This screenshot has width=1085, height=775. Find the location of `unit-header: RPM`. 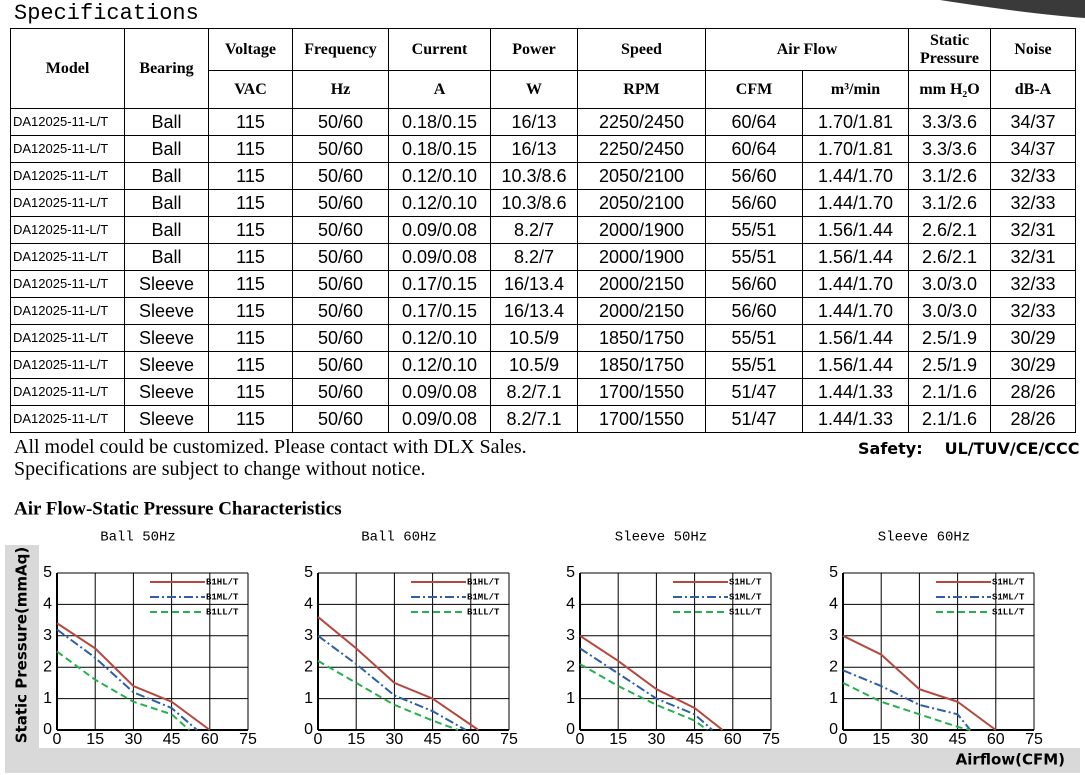

unit-header: RPM is located at coordinates (641, 89).